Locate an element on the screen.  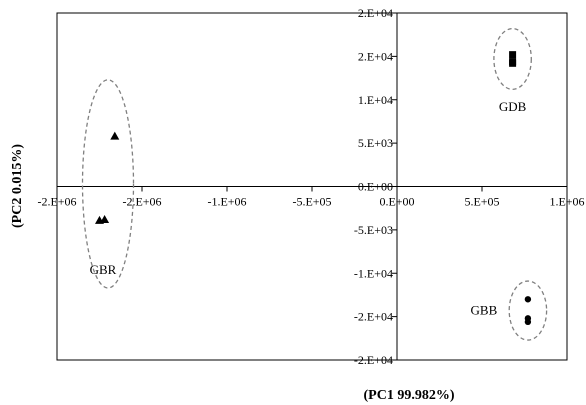
group-label-gbr: GBR is located at coordinates (103, 269).